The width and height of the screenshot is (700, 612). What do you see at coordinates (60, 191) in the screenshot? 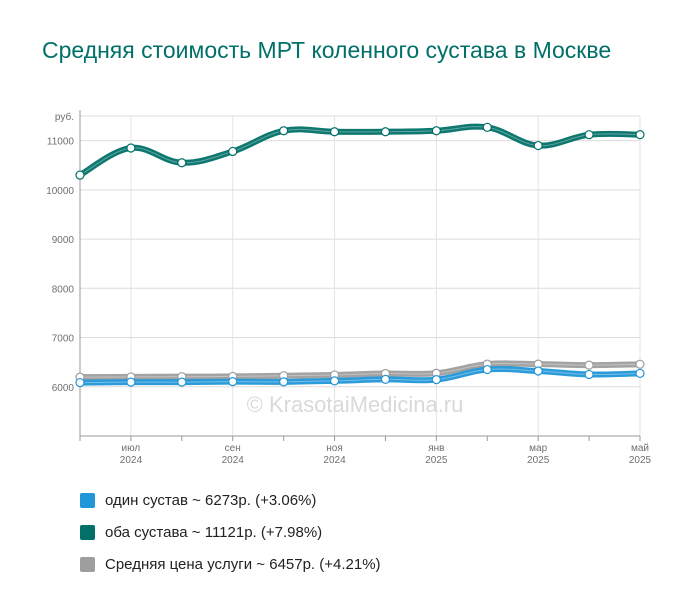
I see `y-tick-label: 10000` at bounding box center [60, 191].